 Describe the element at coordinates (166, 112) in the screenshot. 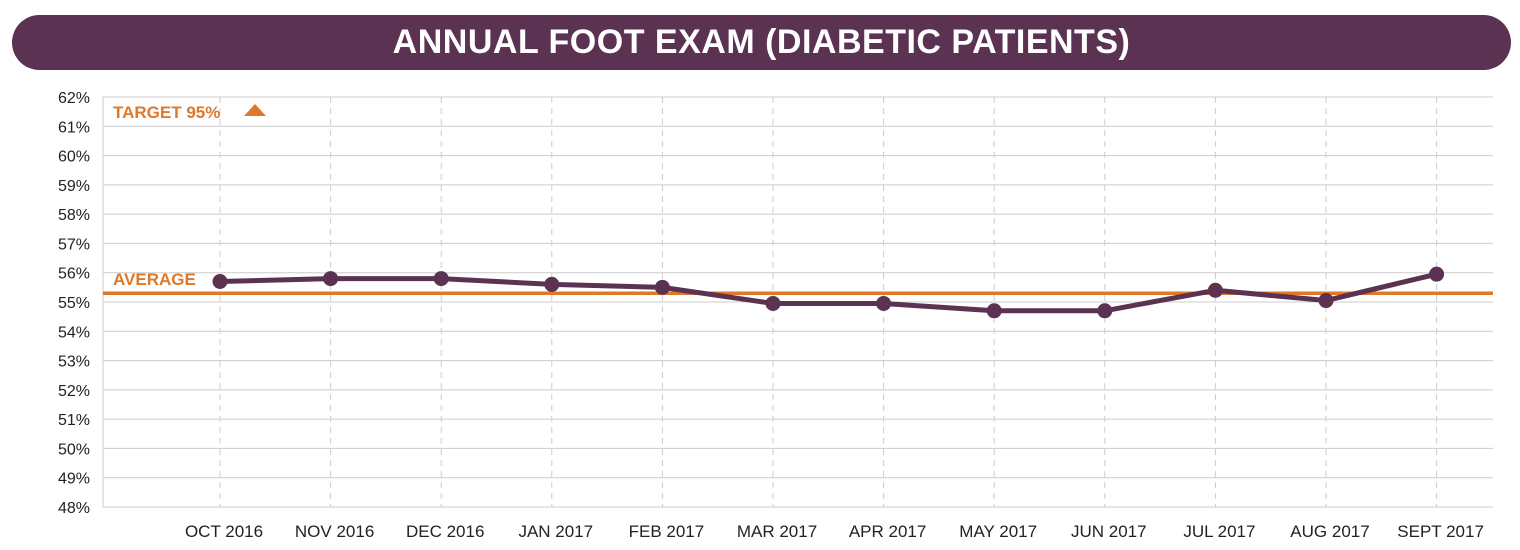

I see `target-label: TARGET 95%` at that location.